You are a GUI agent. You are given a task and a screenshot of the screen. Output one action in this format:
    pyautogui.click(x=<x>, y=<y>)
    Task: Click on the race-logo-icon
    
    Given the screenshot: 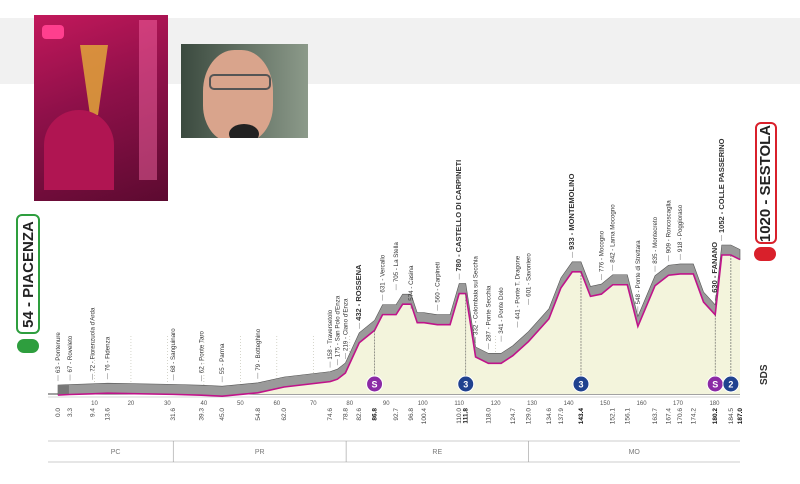 What is the action you would take?
    pyautogui.click(x=53, y=32)
    